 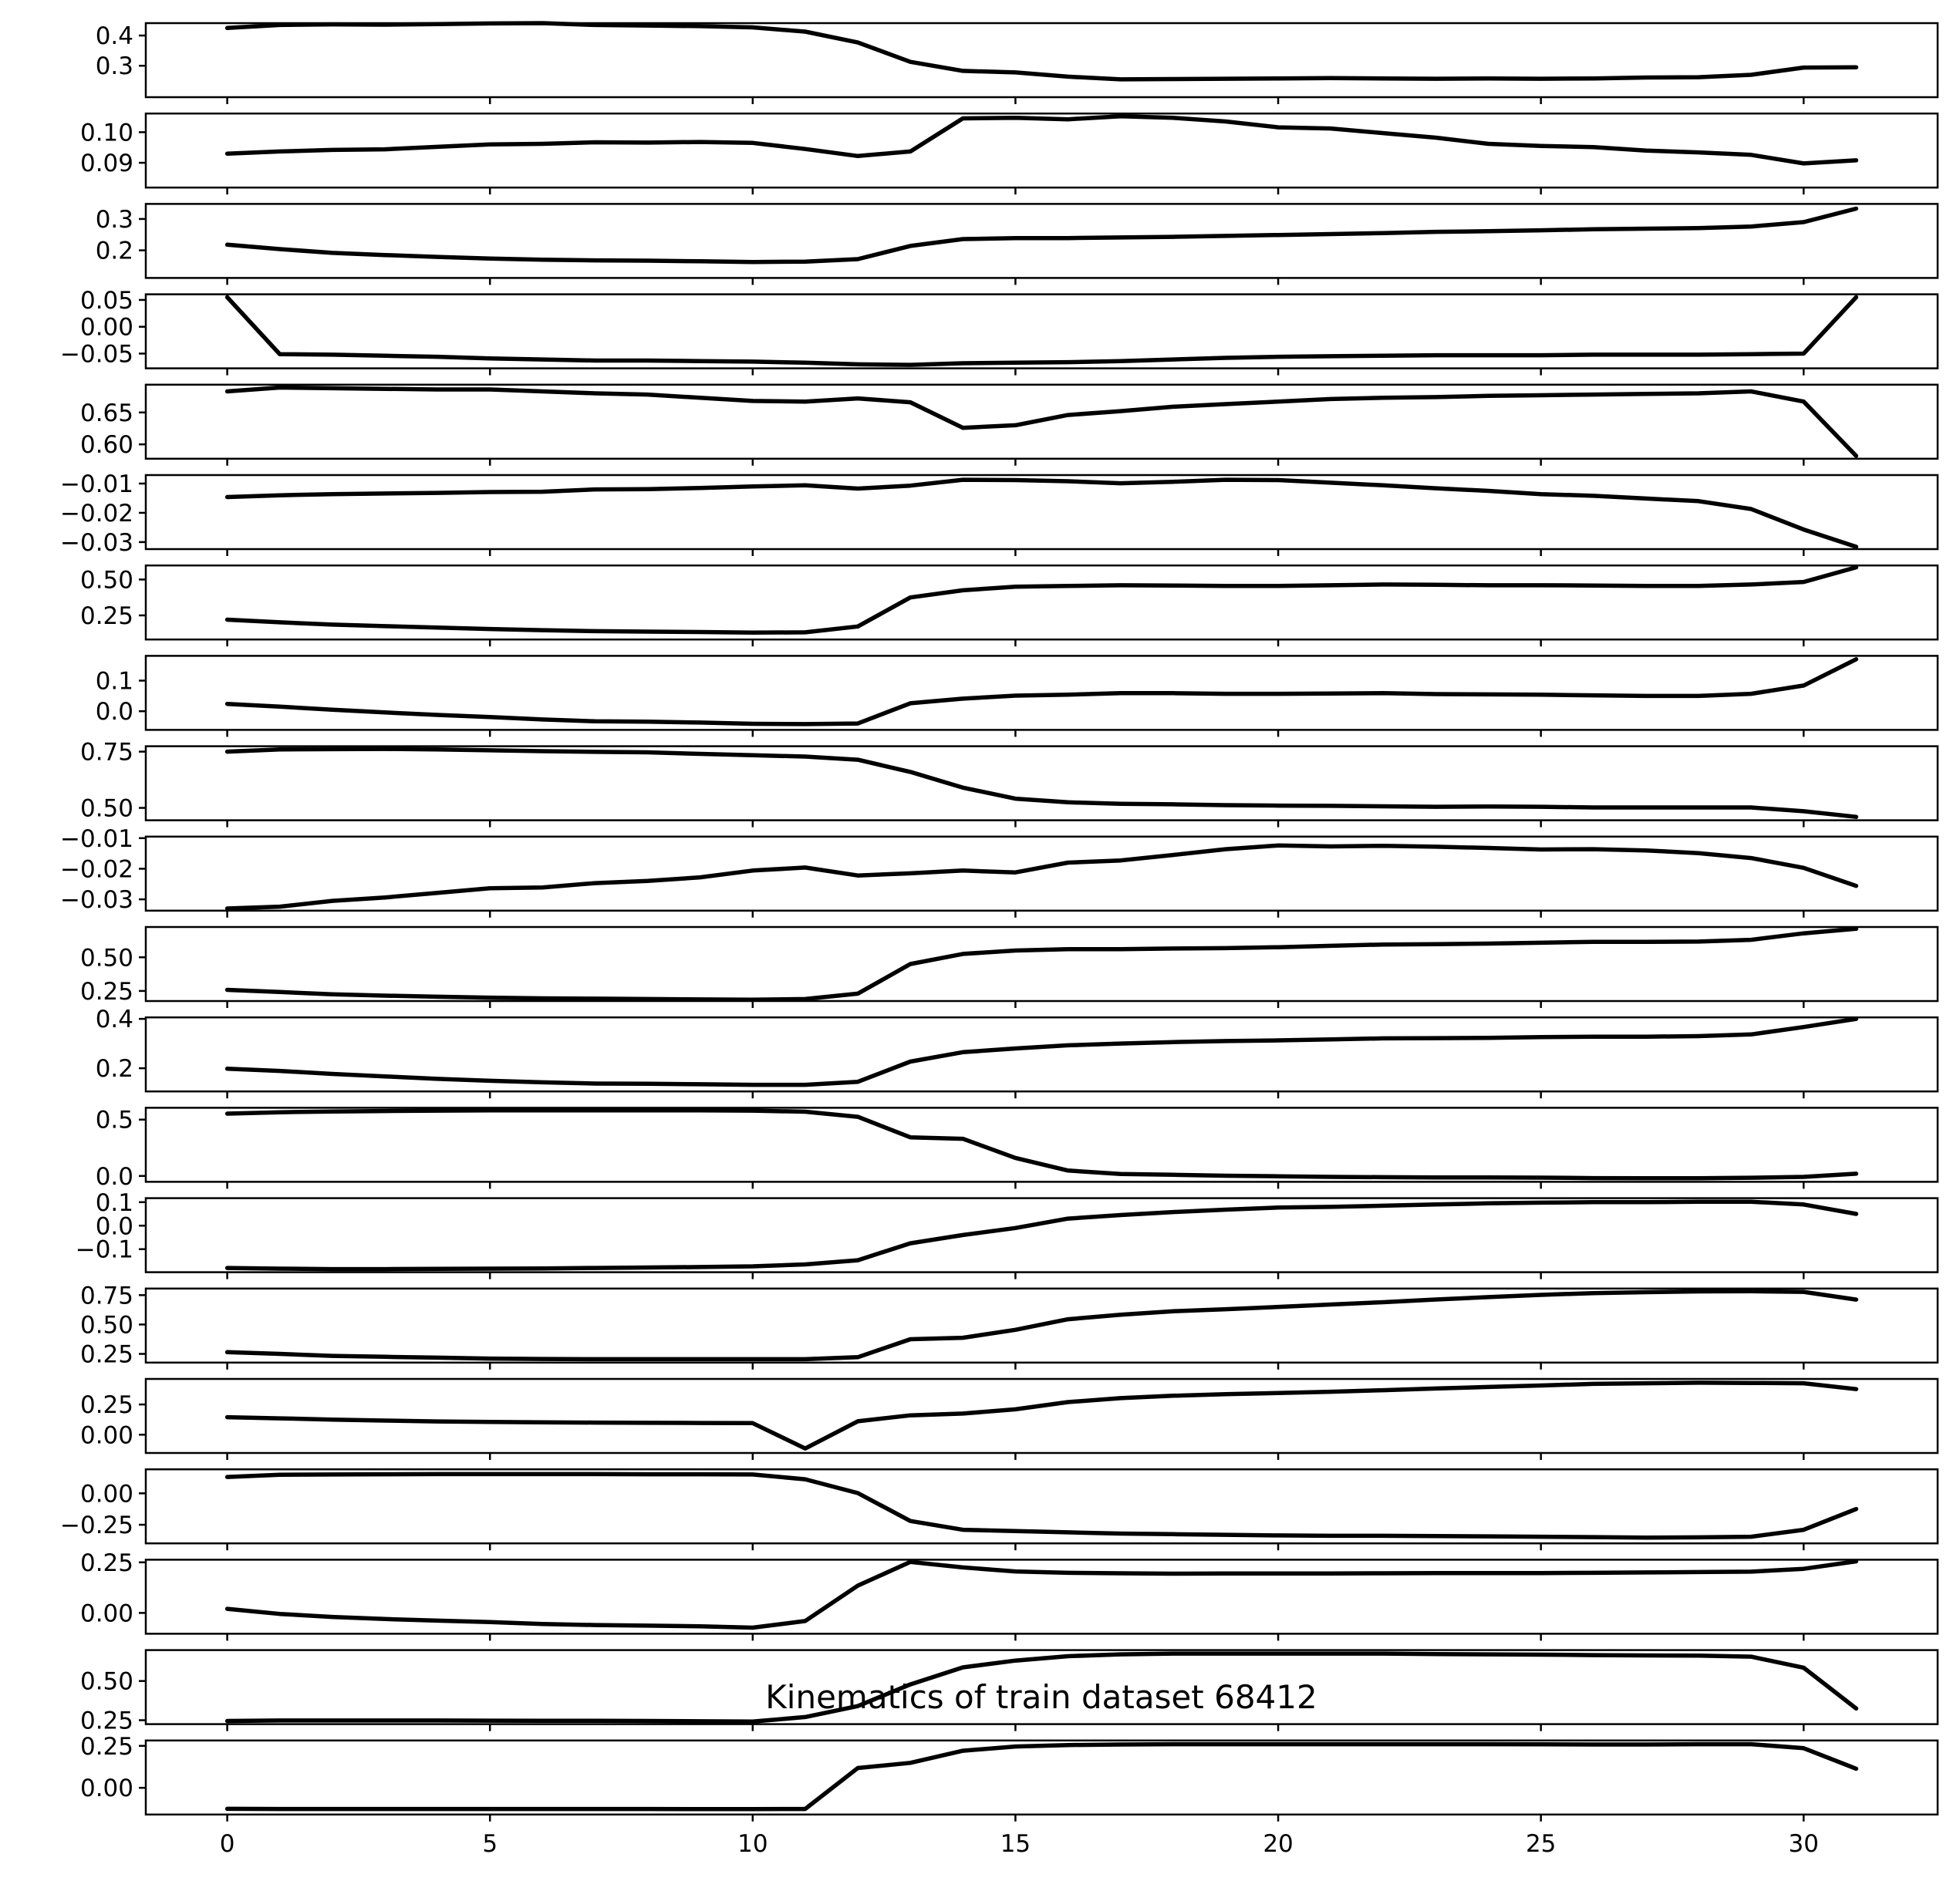 What do you see at coordinates (1041, 1697) in the screenshot?
I see `figure-title: Kinematics of train dataset 68412` at bounding box center [1041, 1697].